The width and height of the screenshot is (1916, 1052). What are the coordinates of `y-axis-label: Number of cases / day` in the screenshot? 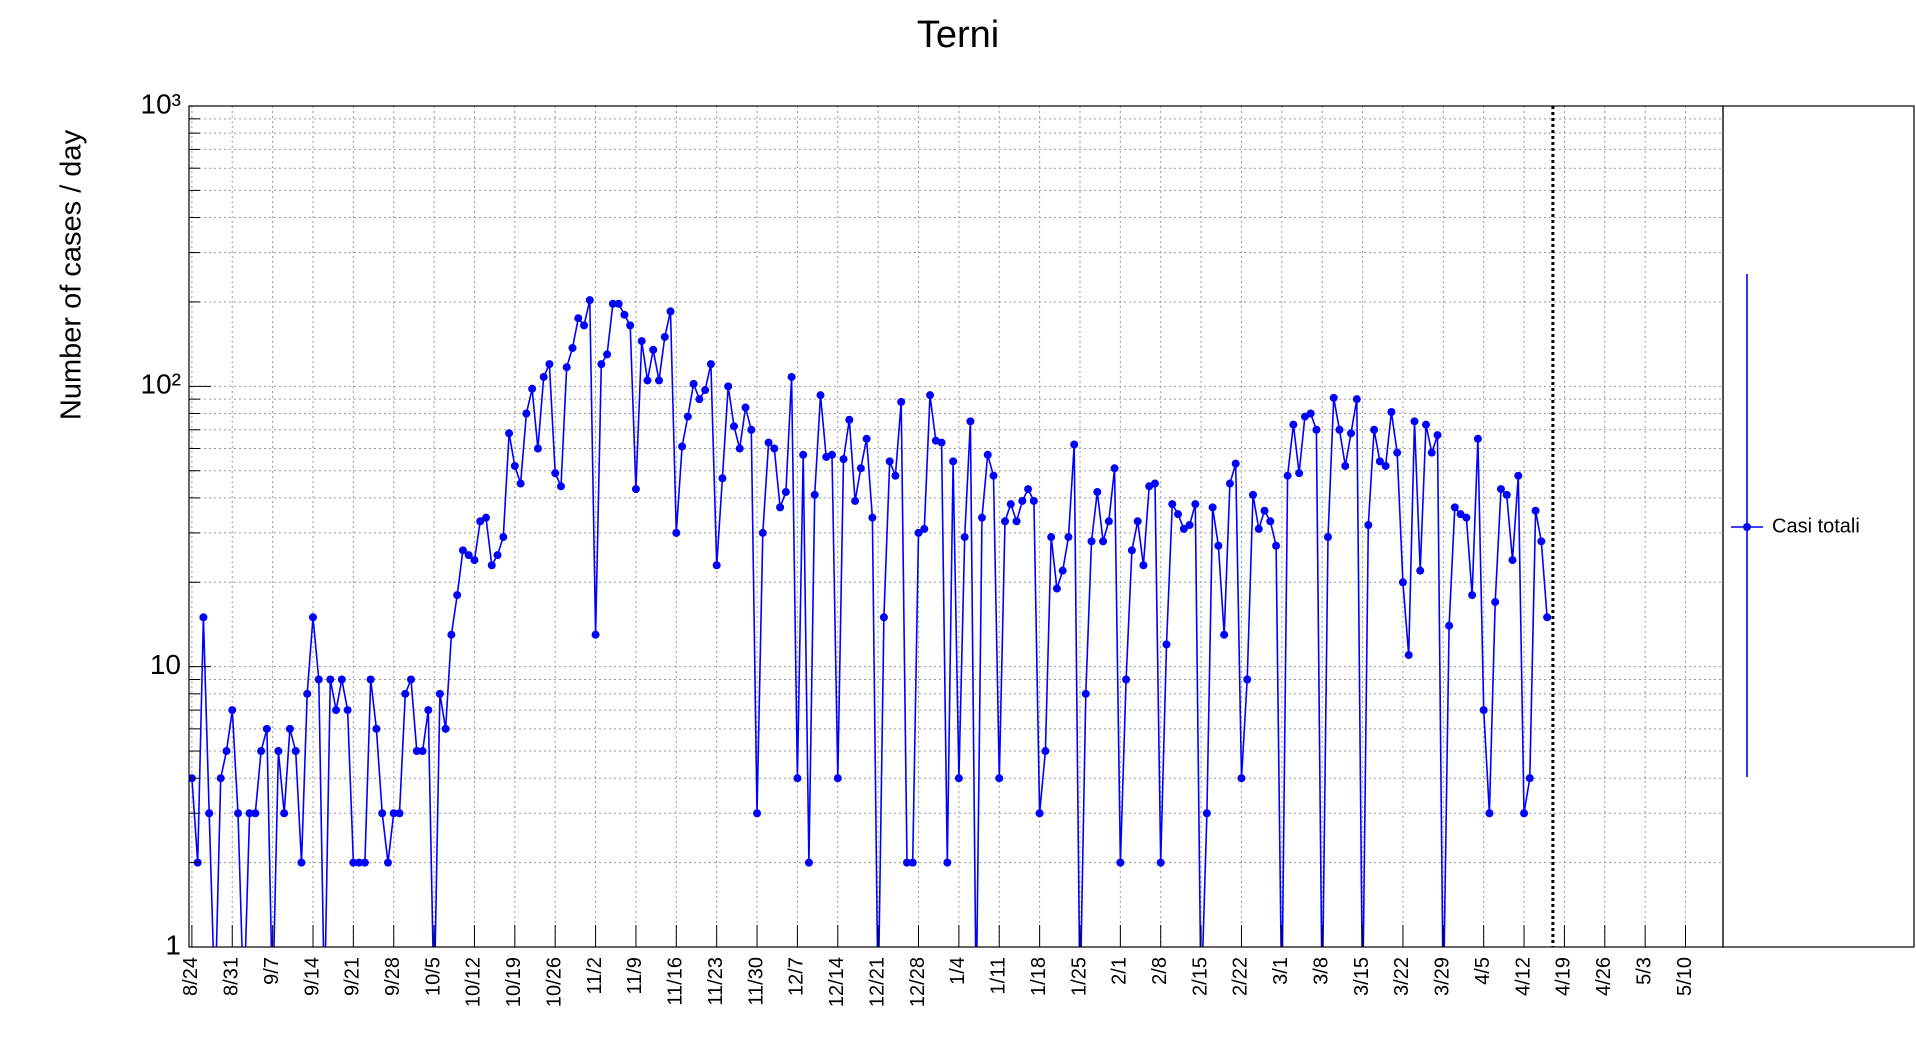 It's located at (72, 274).